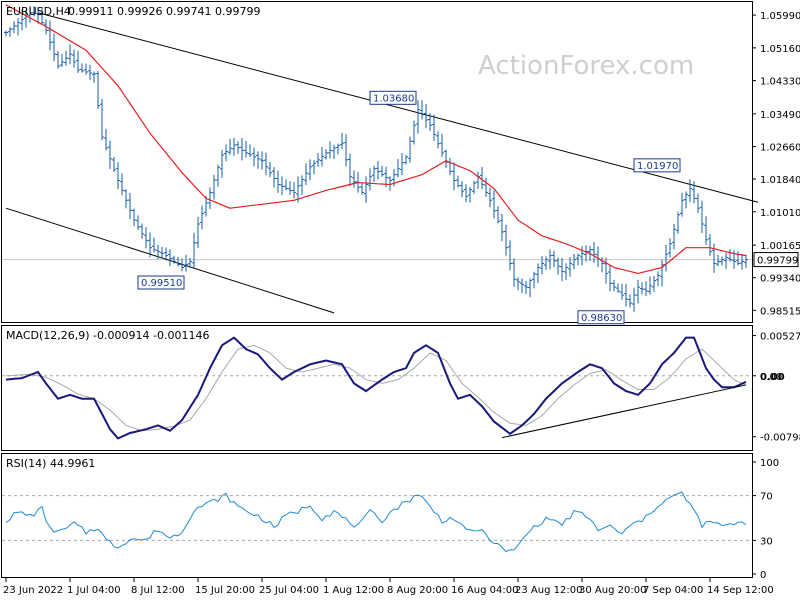  I want to click on ohlc-label: 0.99911 0.99926 0.99741 0.99799, so click(164, 11).